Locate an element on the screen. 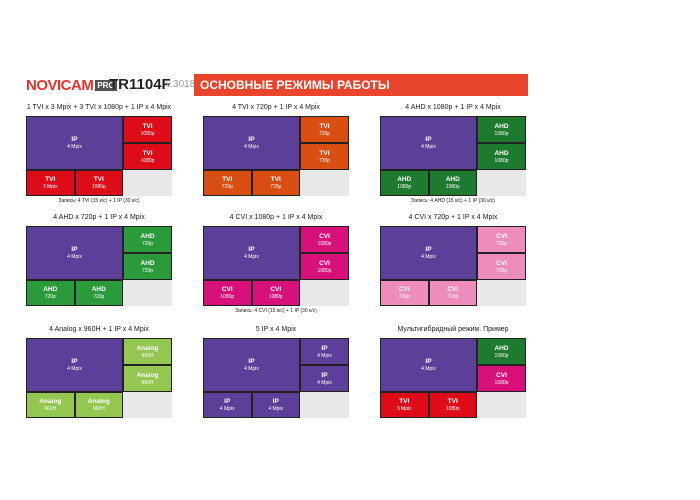 The width and height of the screenshot is (700, 500). model-name: TR1104F is located at coordinates (140, 84).